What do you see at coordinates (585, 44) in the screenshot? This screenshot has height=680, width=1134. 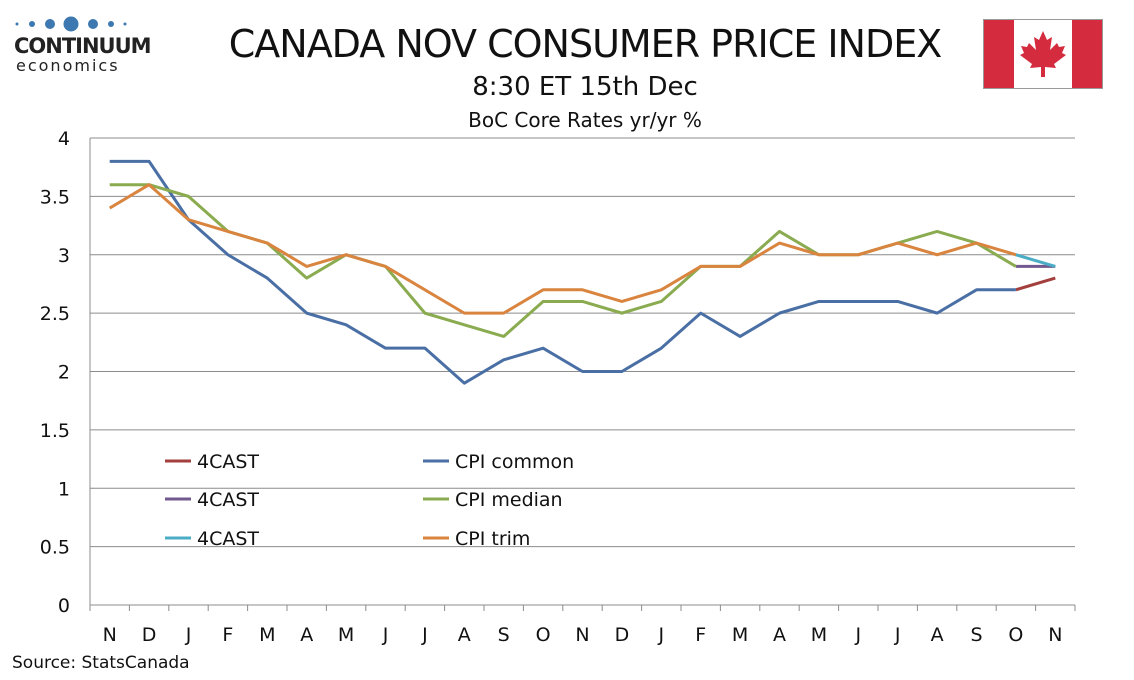 I see `chart-title: CANADA NOV CONSUMER PRICE INDEX` at bounding box center [585, 44].